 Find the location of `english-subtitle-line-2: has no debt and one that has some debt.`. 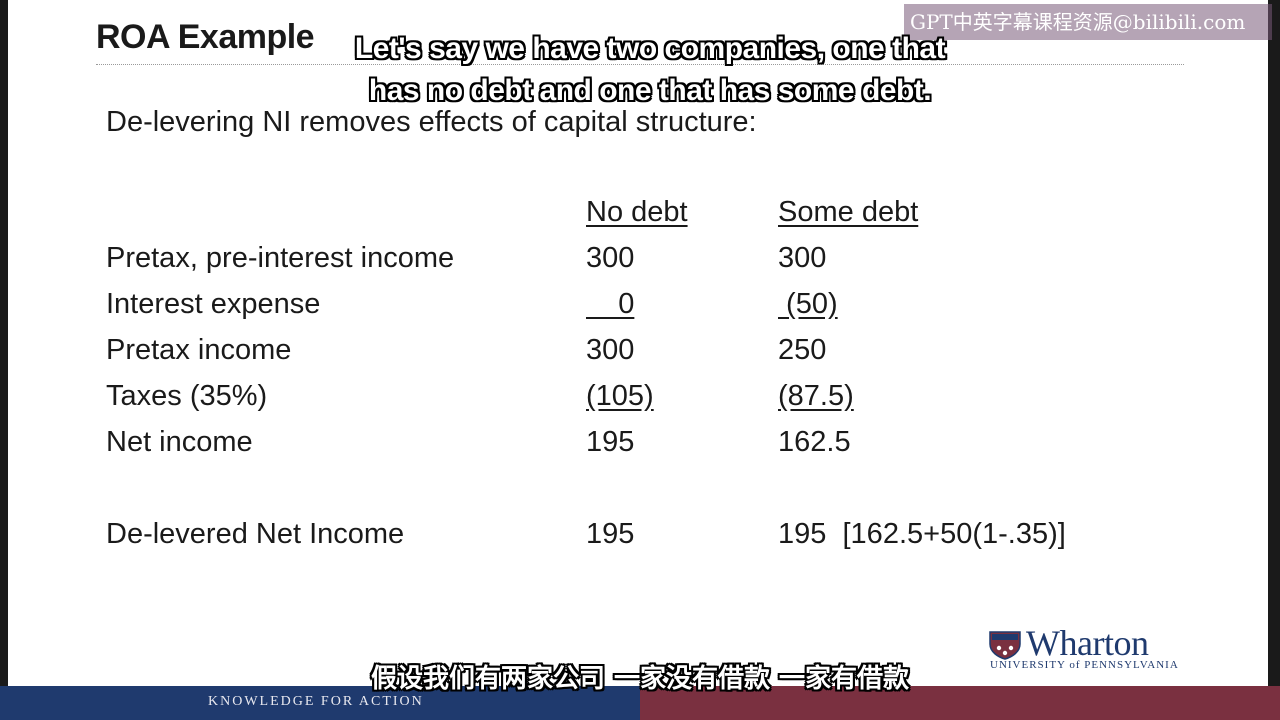

english-subtitle-line-2: has no debt and one that has some debt. is located at coordinates (650, 90).